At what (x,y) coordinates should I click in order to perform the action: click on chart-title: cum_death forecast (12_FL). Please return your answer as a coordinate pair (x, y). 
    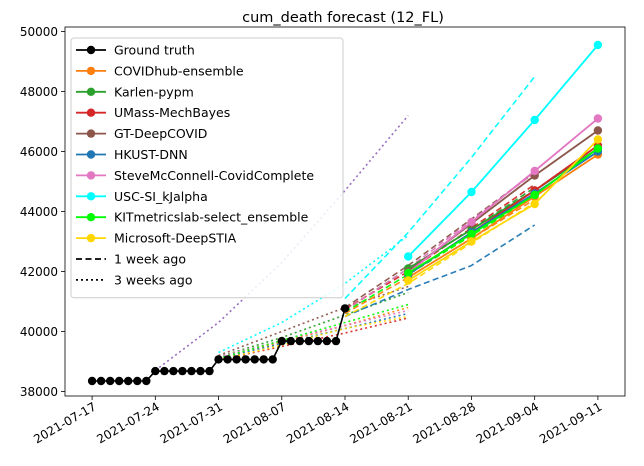
    Looking at the image, I should click on (343, 18).